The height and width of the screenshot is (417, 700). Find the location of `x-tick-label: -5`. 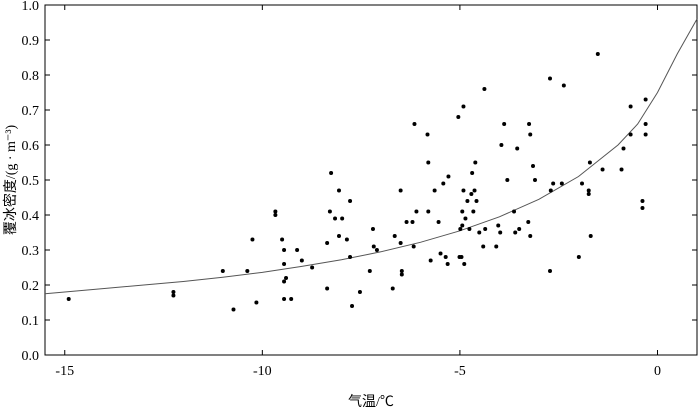

x-tick-label: -5 is located at coordinates (460, 371).